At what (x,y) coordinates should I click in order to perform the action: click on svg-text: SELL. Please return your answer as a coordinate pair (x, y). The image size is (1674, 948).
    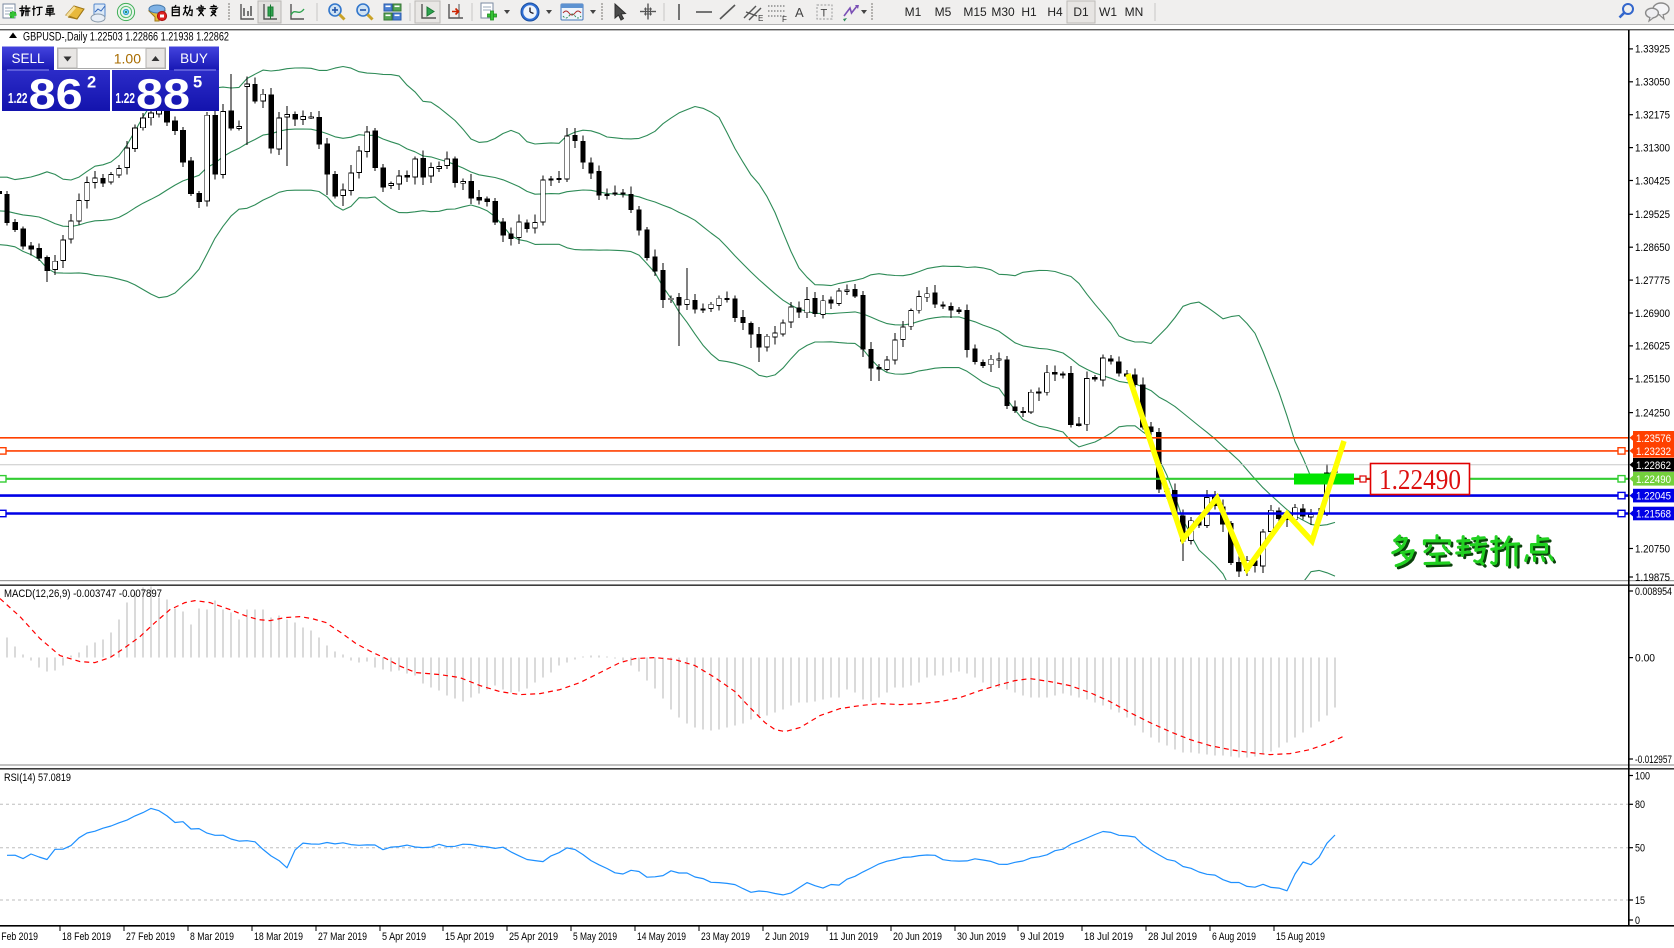
    Looking at the image, I should click on (28, 58).